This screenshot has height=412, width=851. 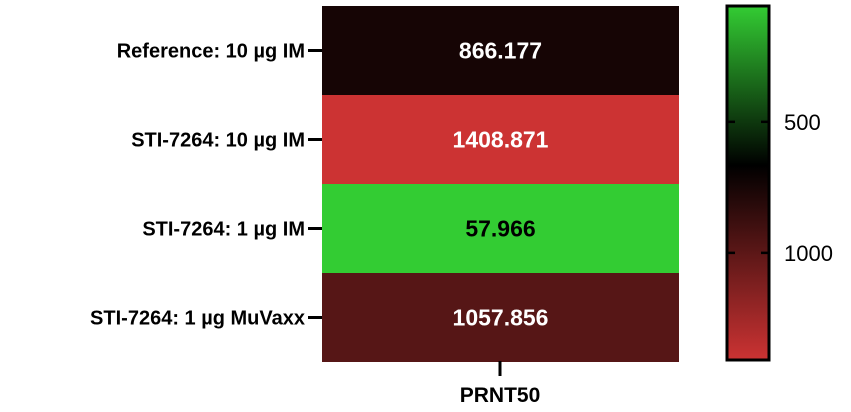 What do you see at coordinates (779, 183) in the screenshot?
I see `colorbar: 500 1000` at bounding box center [779, 183].